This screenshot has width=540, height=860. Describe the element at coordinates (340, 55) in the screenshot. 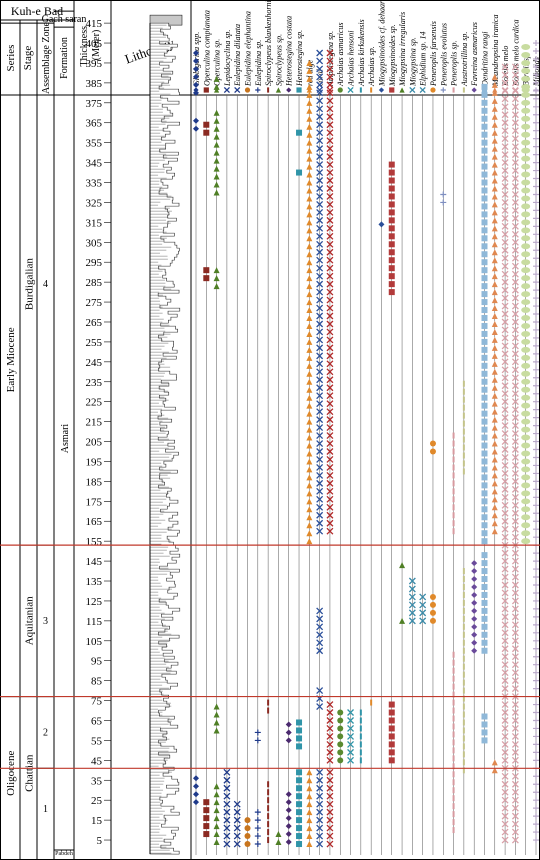

I see `taxon-name: Archaias asmaricus` at that location.